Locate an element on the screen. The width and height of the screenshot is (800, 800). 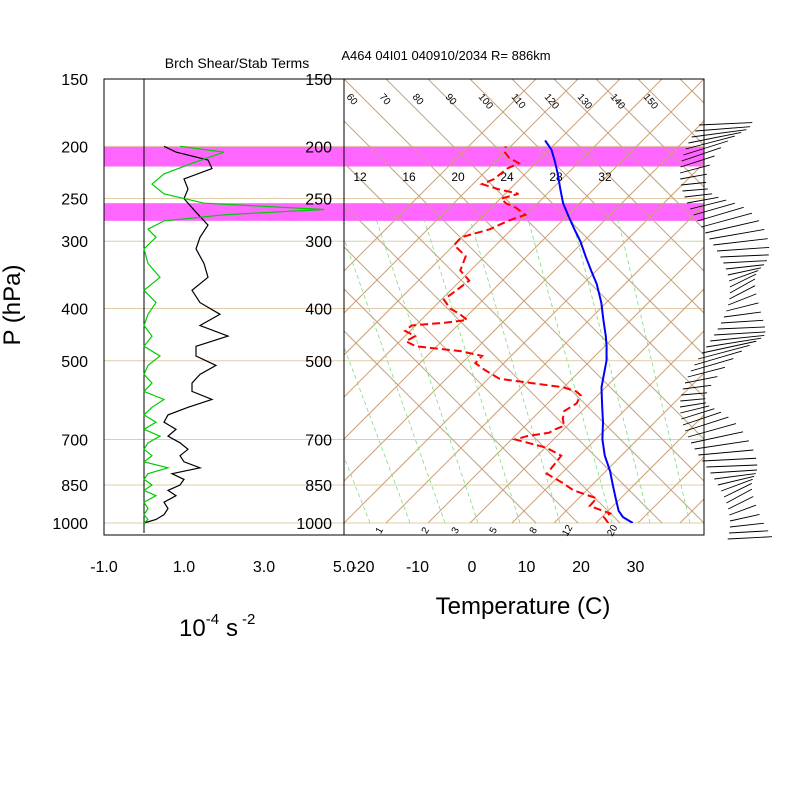
skewt-y-tick-label: 300 is located at coordinates (318, 242).